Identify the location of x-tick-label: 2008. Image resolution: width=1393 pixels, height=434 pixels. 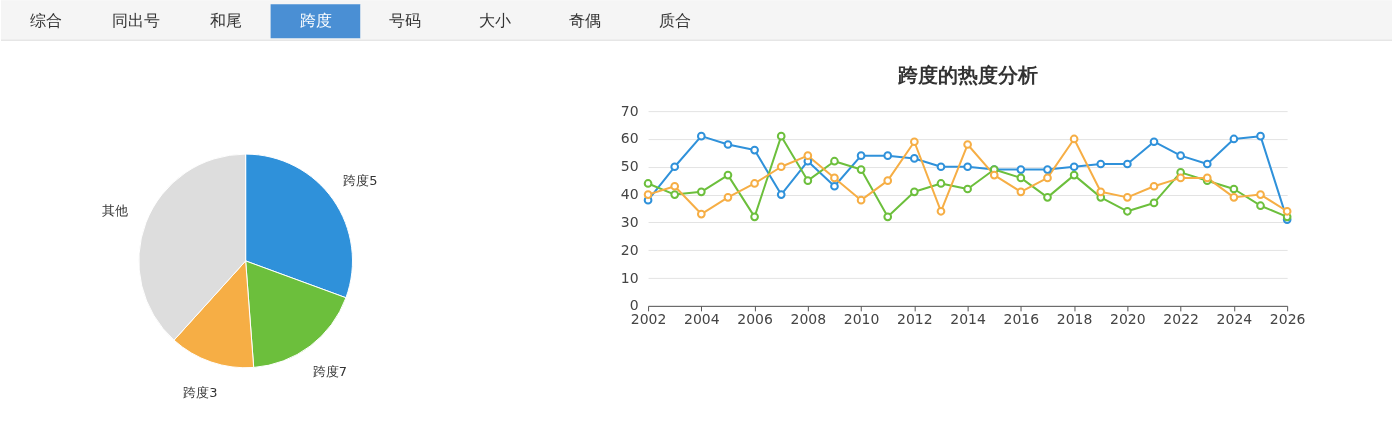
(808, 319).